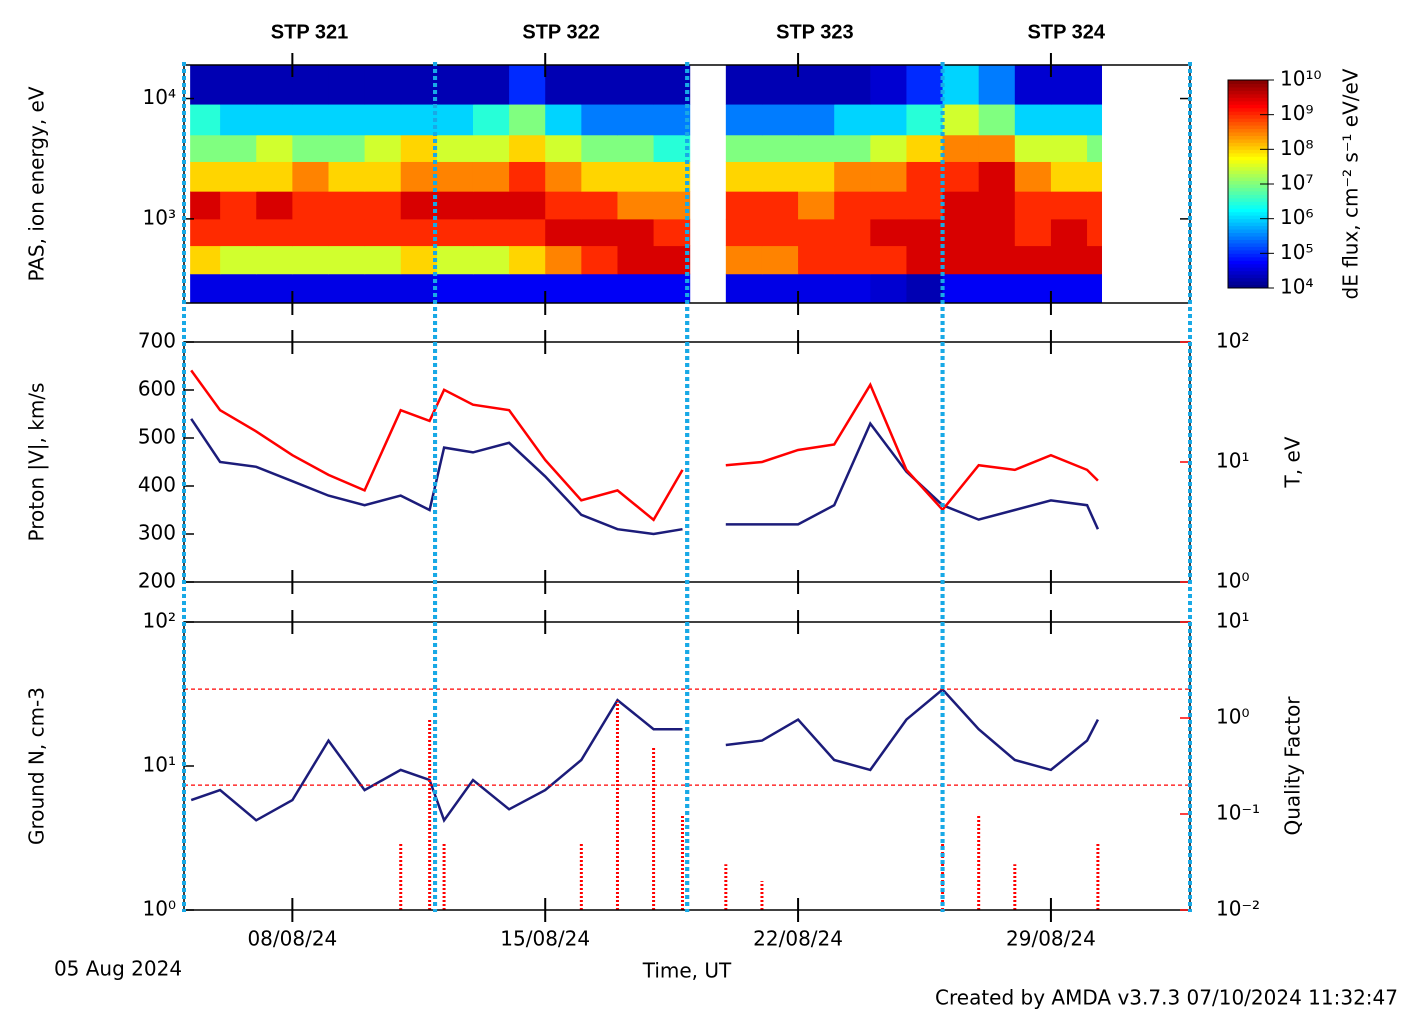  I want to click on x-axis-label: Time, UT, so click(687, 971).